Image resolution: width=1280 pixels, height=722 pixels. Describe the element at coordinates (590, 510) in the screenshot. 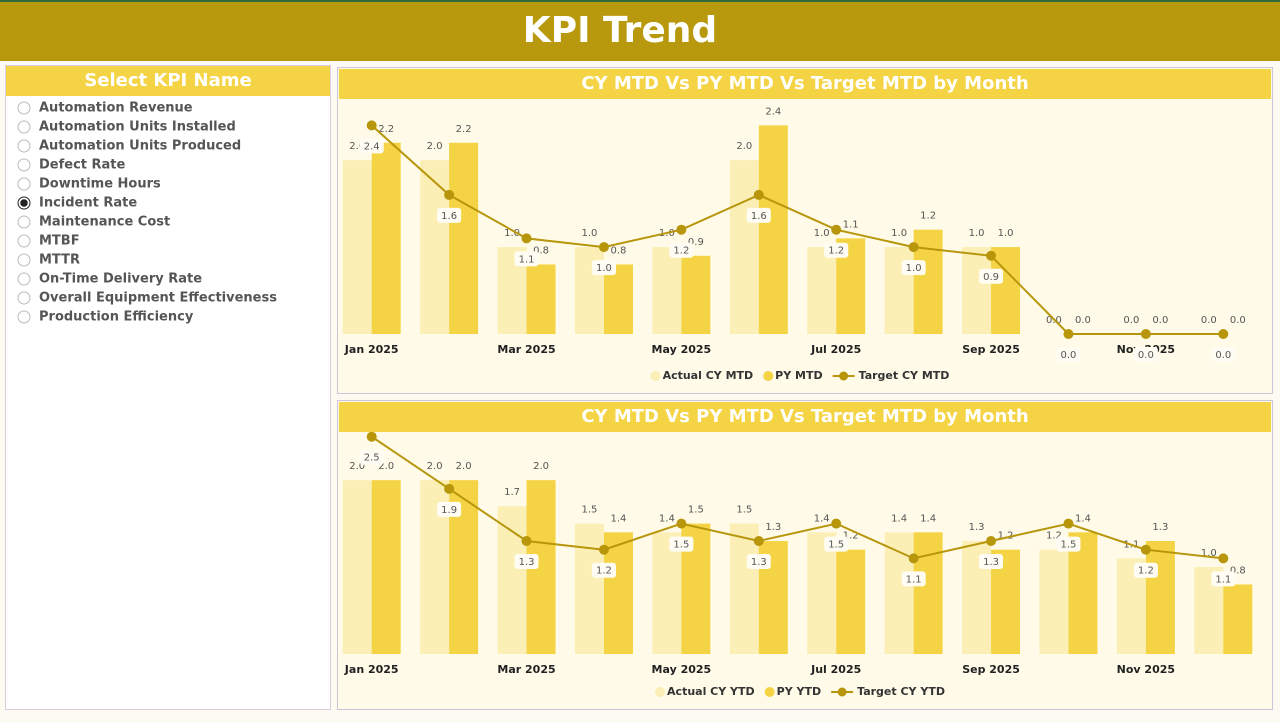

I see `data-label: 1.5` at that location.